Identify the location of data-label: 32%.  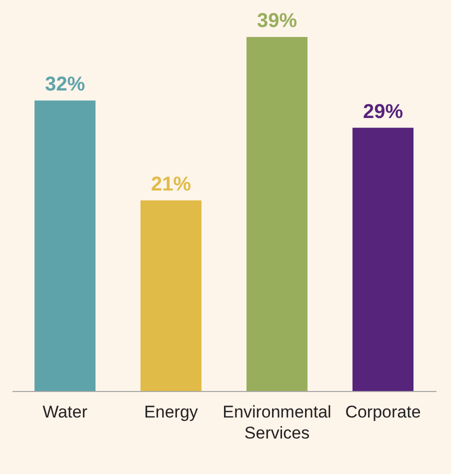
(65, 85).